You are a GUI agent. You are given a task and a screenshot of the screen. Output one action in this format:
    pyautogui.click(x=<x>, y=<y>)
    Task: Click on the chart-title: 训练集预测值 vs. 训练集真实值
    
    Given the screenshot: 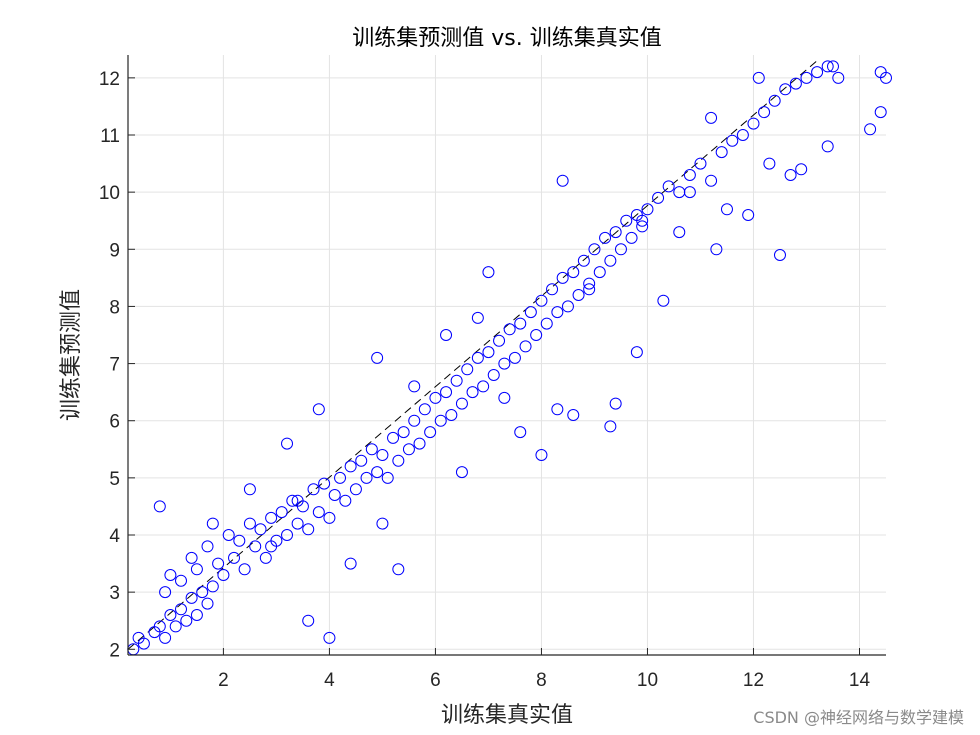 What is the action you would take?
    pyautogui.click(x=506, y=38)
    